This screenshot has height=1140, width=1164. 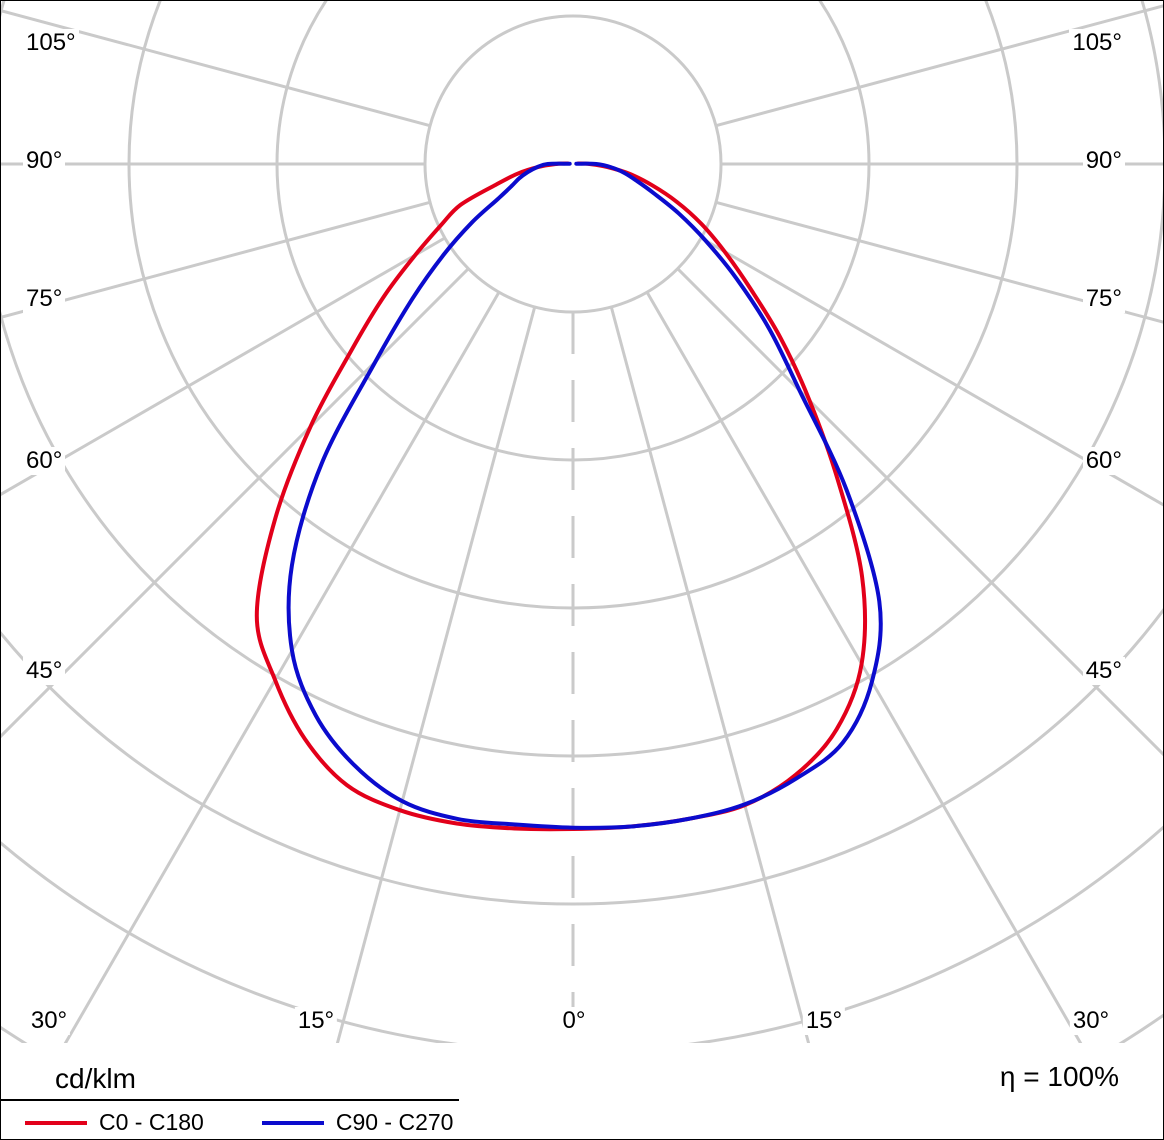 I want to click on gamma-label-bottom-0: 30°, so click(x=49, y=1021).